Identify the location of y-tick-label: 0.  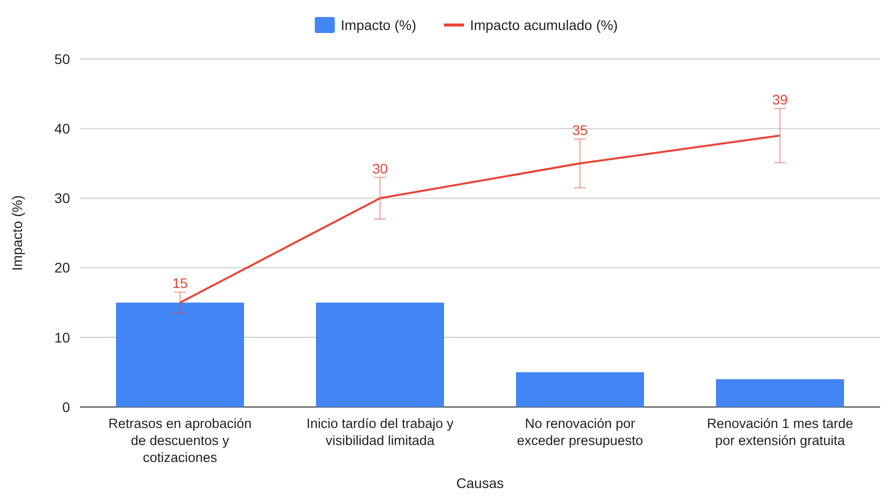
(66, 406).